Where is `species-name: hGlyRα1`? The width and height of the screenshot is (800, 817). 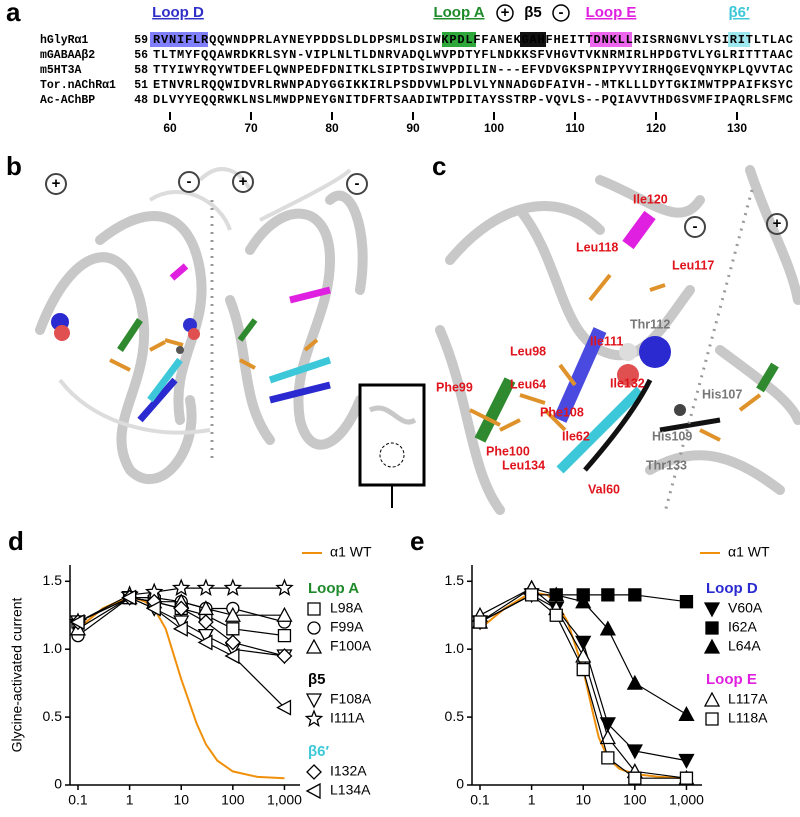
species-name: hGlyRα1 is located at coordinates (64, 40).